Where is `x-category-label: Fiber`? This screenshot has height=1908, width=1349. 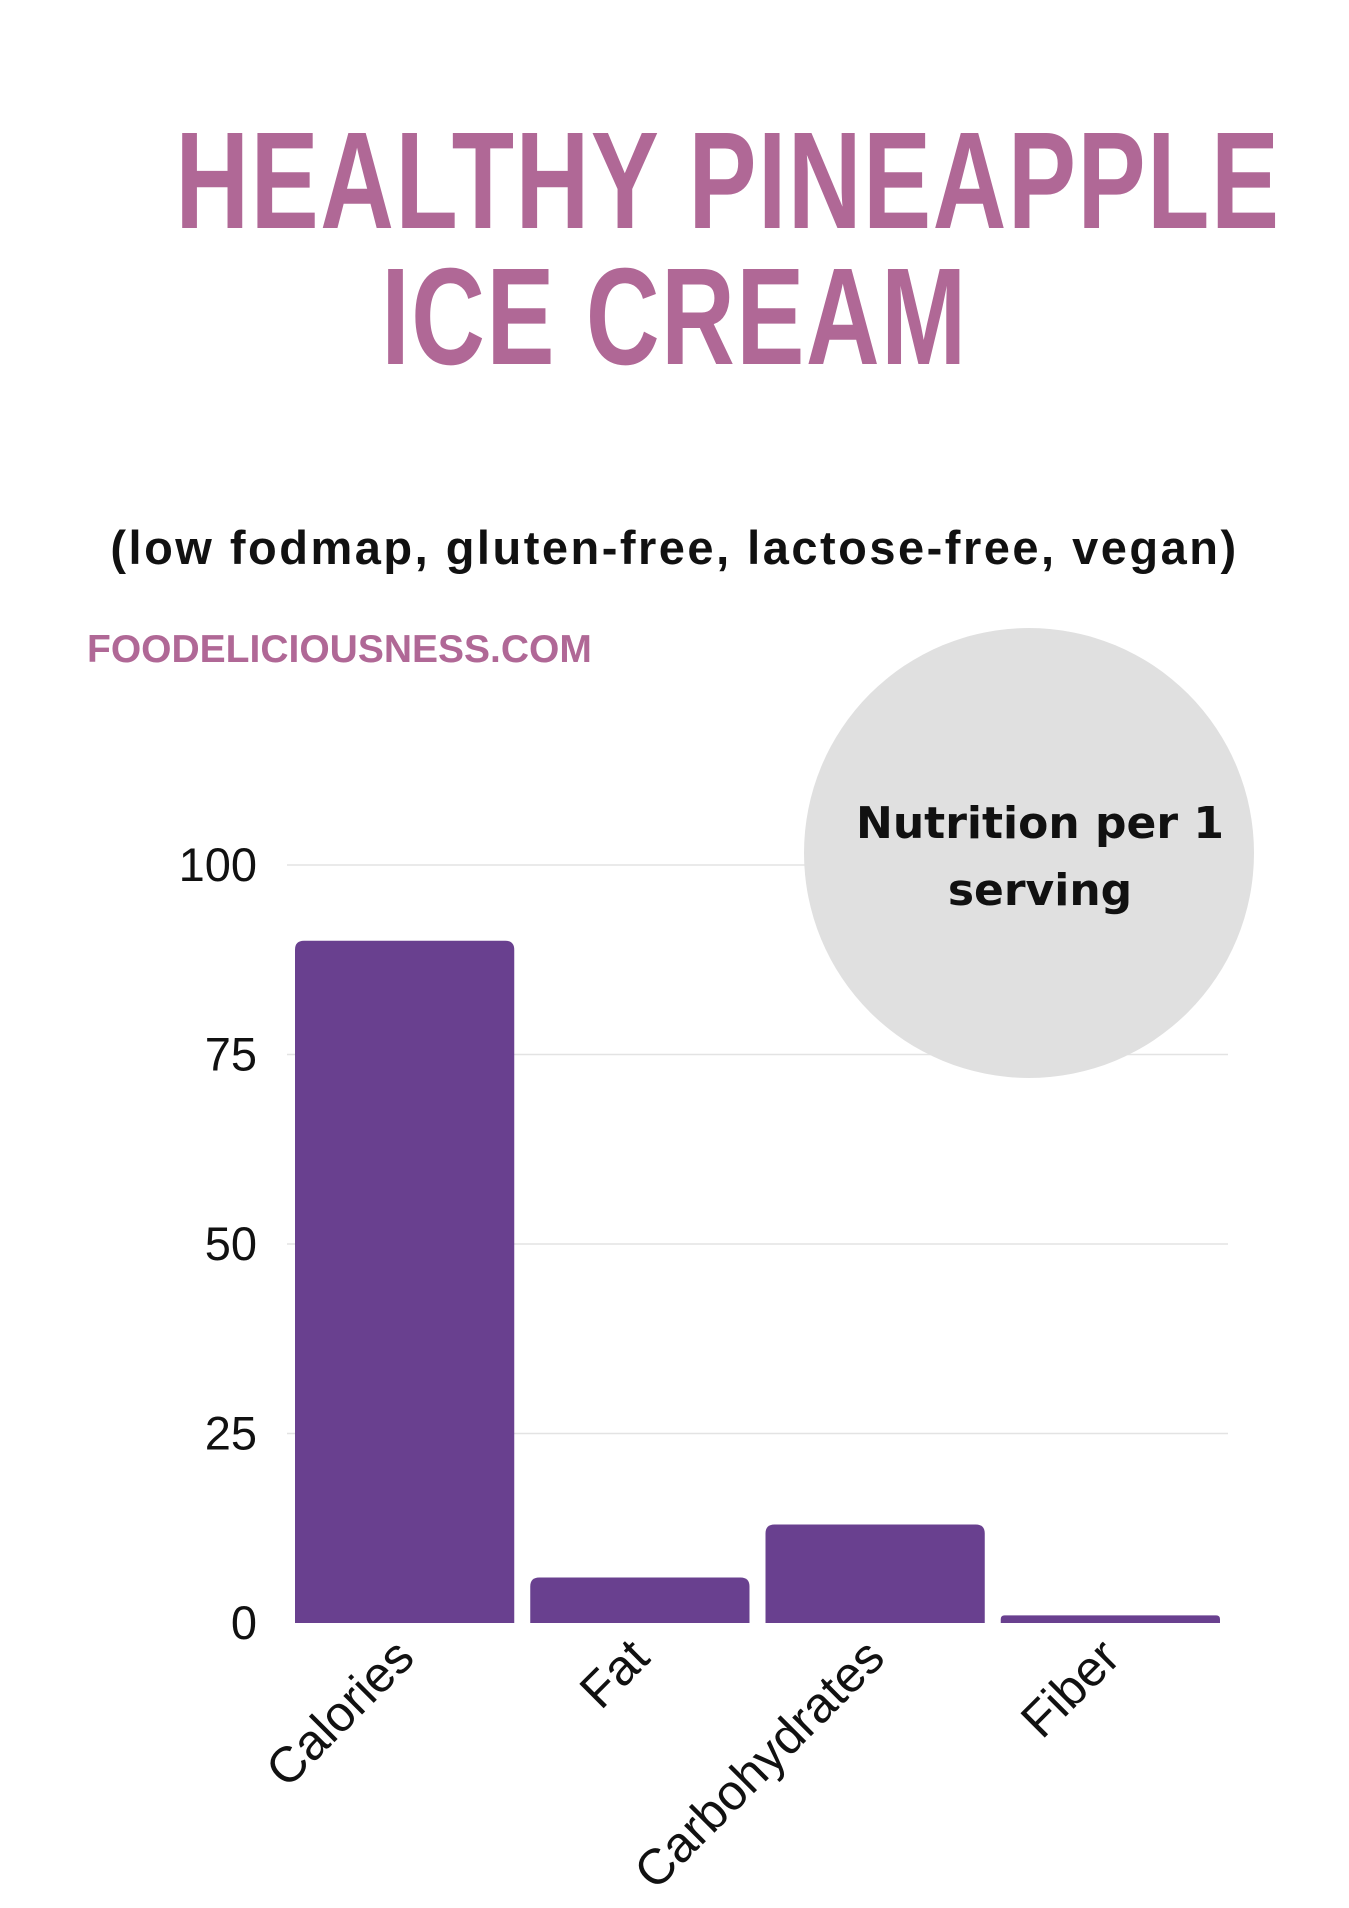 x-category-label: Fiber is located at coordinates (1070, 1688).